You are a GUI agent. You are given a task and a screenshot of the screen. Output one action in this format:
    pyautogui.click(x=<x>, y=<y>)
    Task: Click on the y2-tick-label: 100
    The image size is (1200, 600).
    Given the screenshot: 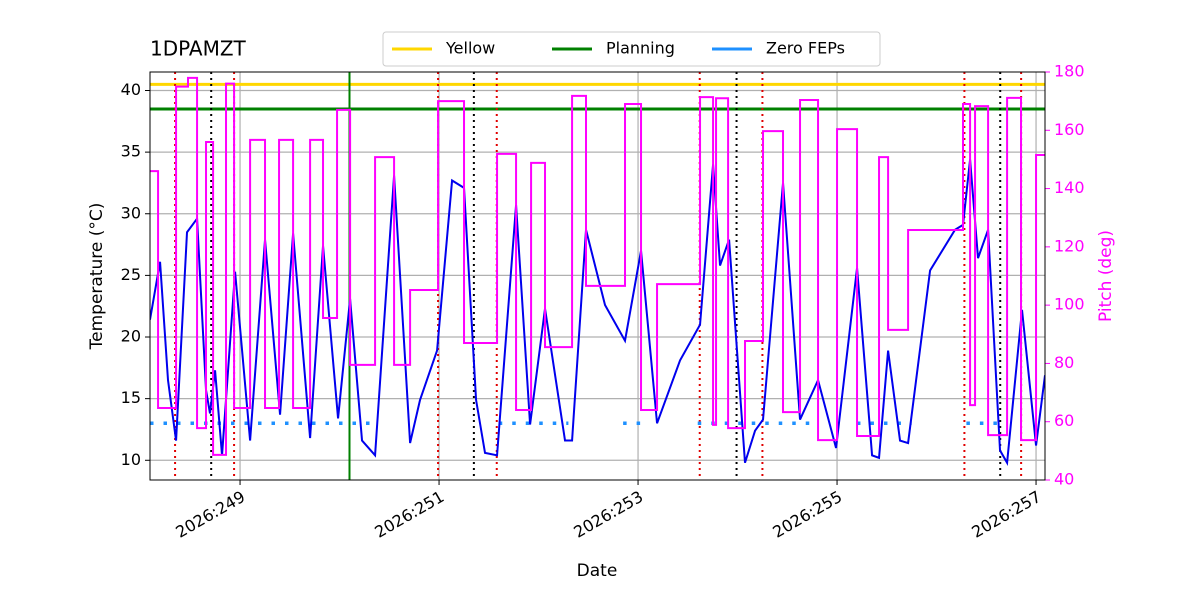 What is the action you would take?
    pyautogui.click(x=1069, y=304)
    